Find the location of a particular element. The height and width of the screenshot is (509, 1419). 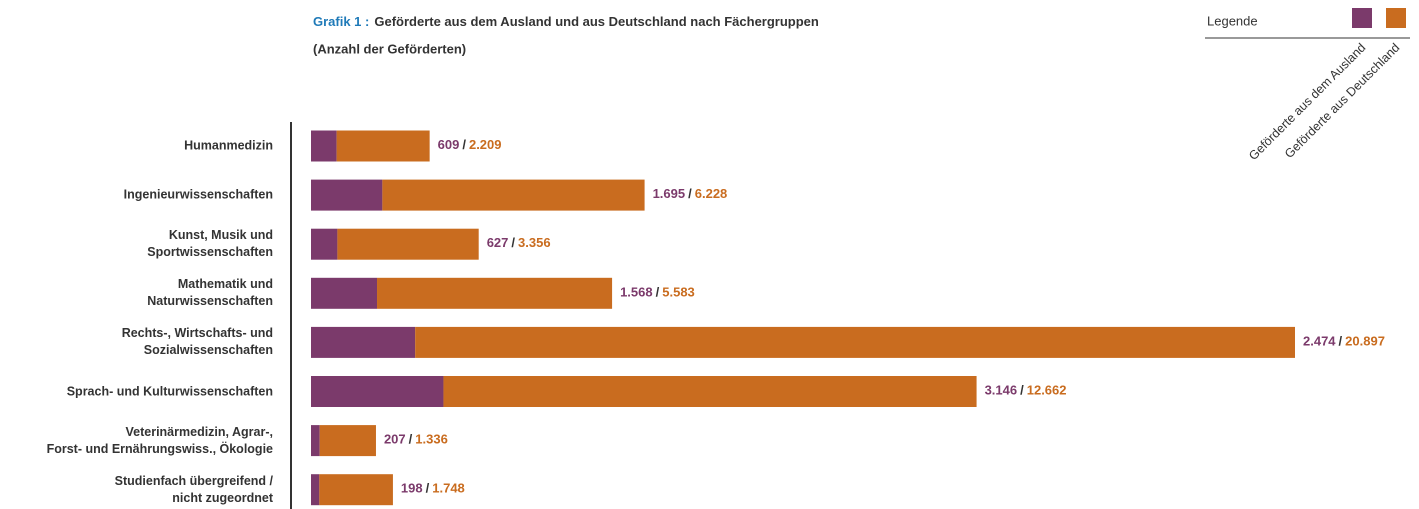

title-prefix: Grafik 1 : is located at coordinates (341, 21).